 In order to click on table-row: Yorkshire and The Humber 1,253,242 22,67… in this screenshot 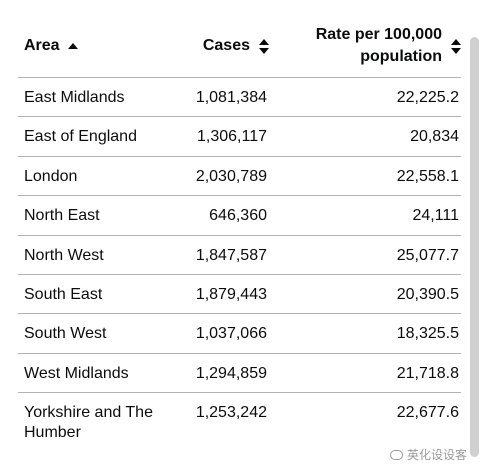, I will do `click(239, 420)`.